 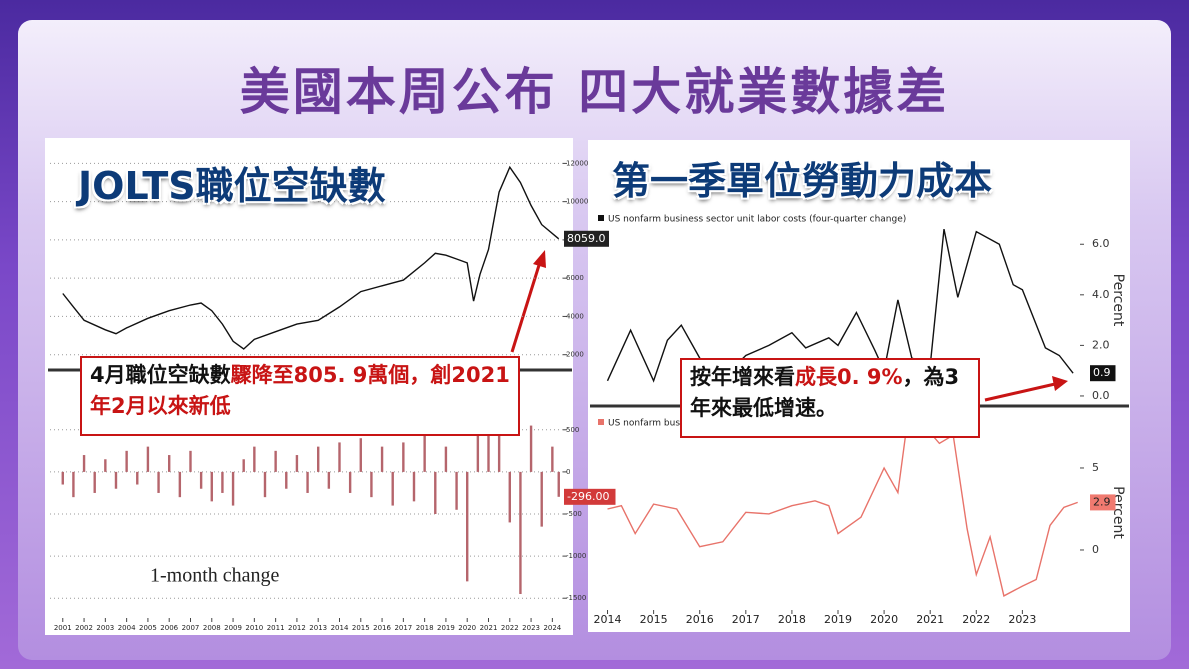 I want to click on x-tick-label: 2006, so click(x=169, y=628).